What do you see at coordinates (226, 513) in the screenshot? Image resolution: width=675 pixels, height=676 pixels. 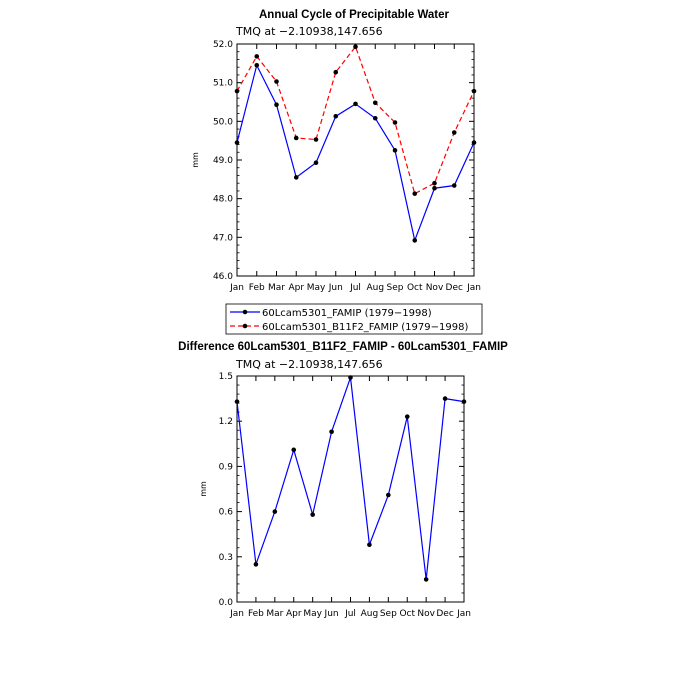 I see `chart2-ytick-label: 0.6` at bounding box center [226, 513].